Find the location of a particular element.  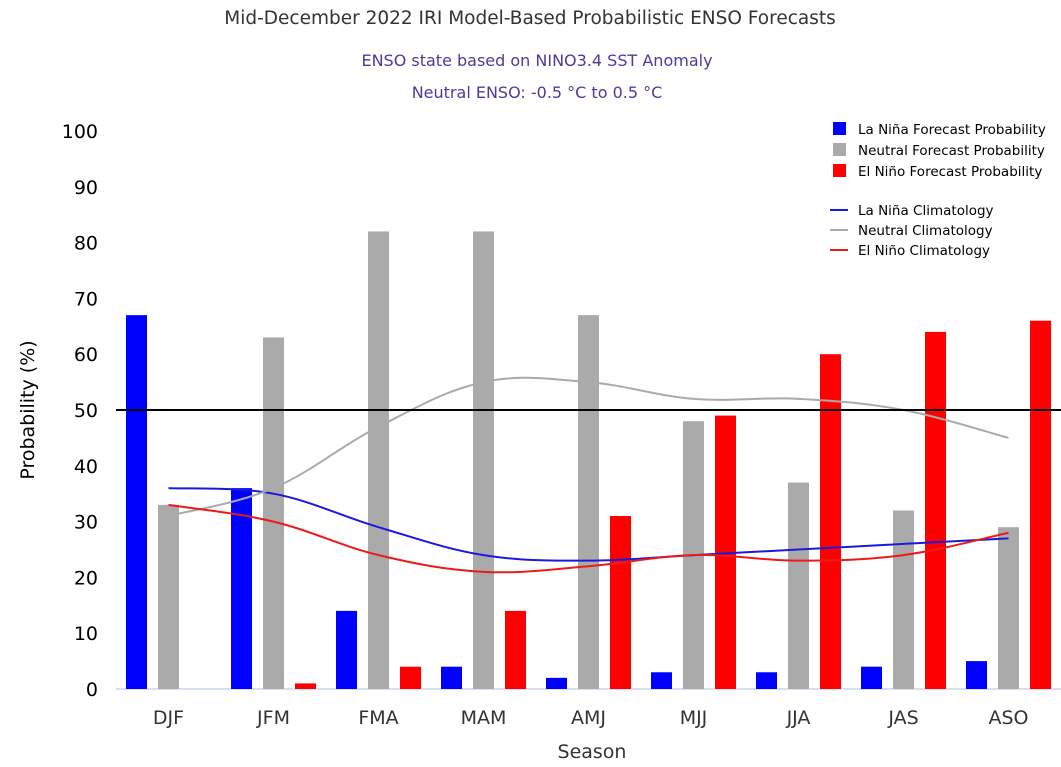

x-axis-label: Season is located at coordinates (592, 752).